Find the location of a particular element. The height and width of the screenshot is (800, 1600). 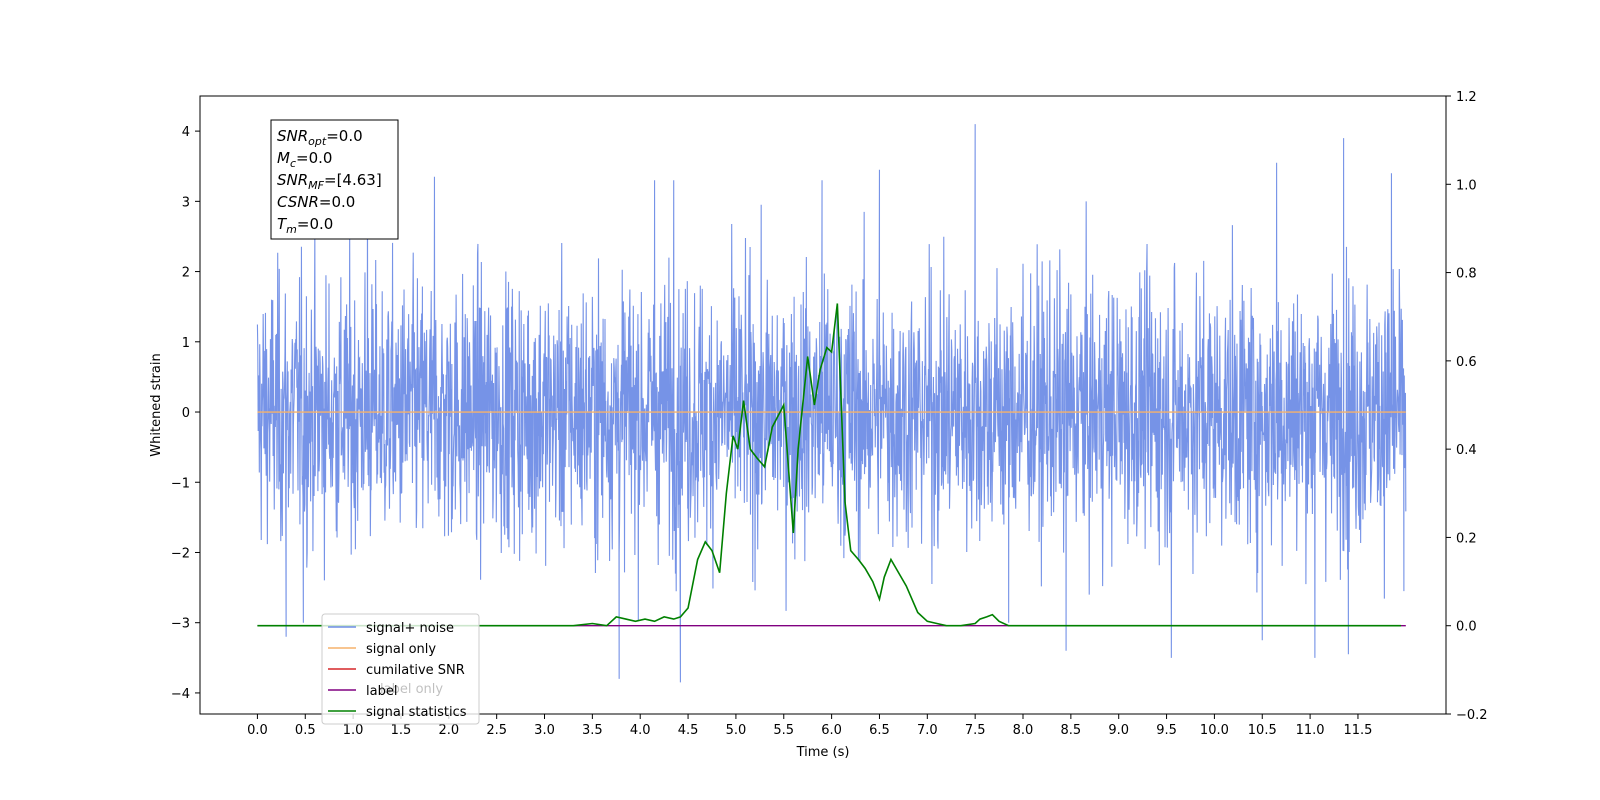

x-tick-label: 7.5 is located at coordinates (975, 730).